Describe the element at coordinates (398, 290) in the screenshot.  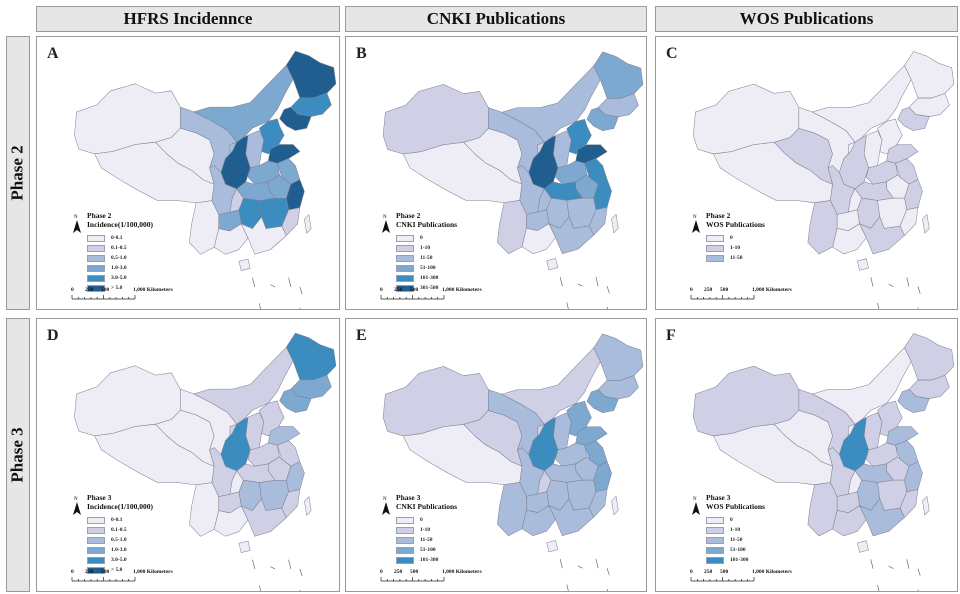
I see `scale-tick-label: 250` at that location.